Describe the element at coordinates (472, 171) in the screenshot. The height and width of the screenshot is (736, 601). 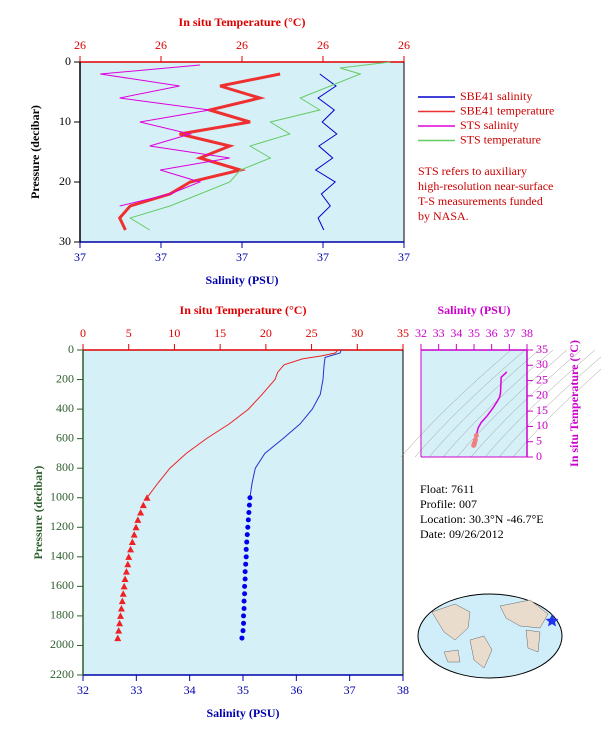
I see `annotation: STS refers to auxiliary` at that location.